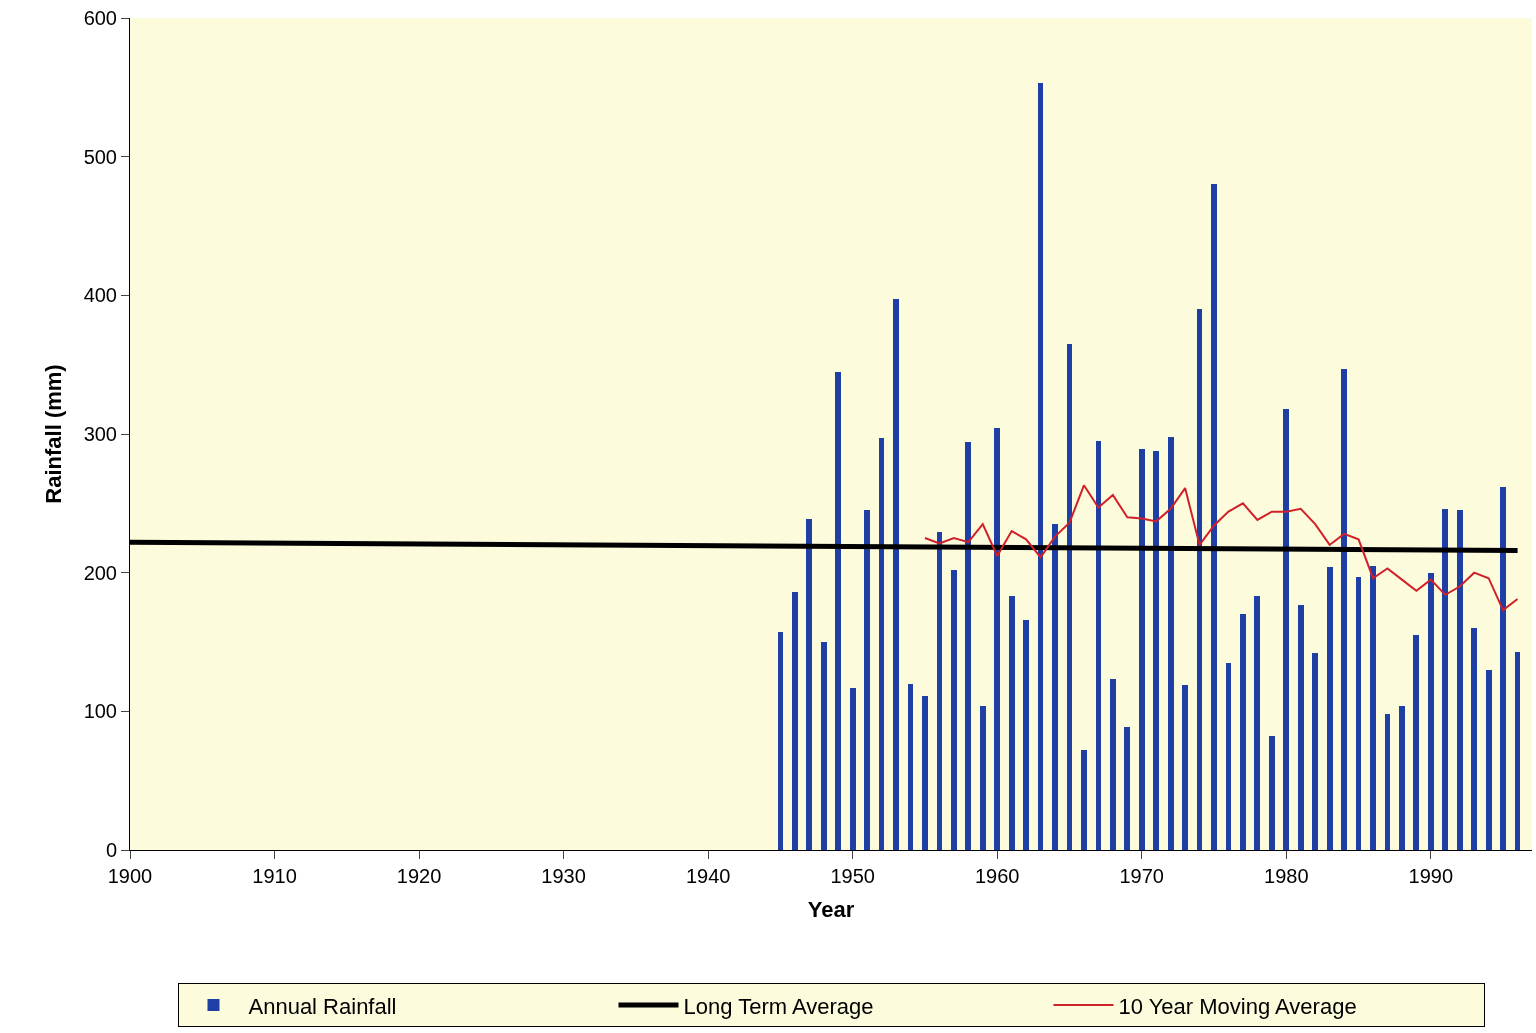 The image size is (1536, 1033). What do you see at coordinates (130, 876) in the screenshot?
I see `x-tick-label: 1900` at bounding box center [130, 876].